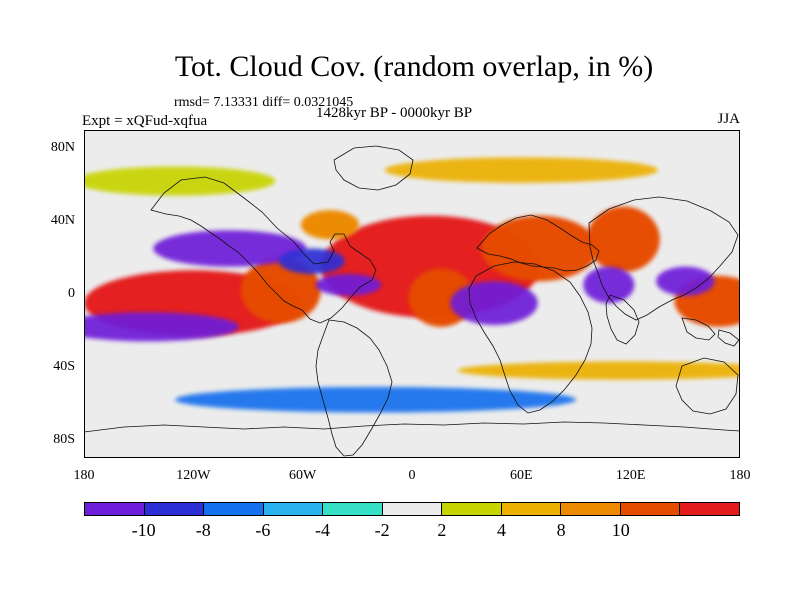  Describe the element at coordinates (330, 225) in the screenshot. I see `anomaly-region-north-atlantic-red` at that location.